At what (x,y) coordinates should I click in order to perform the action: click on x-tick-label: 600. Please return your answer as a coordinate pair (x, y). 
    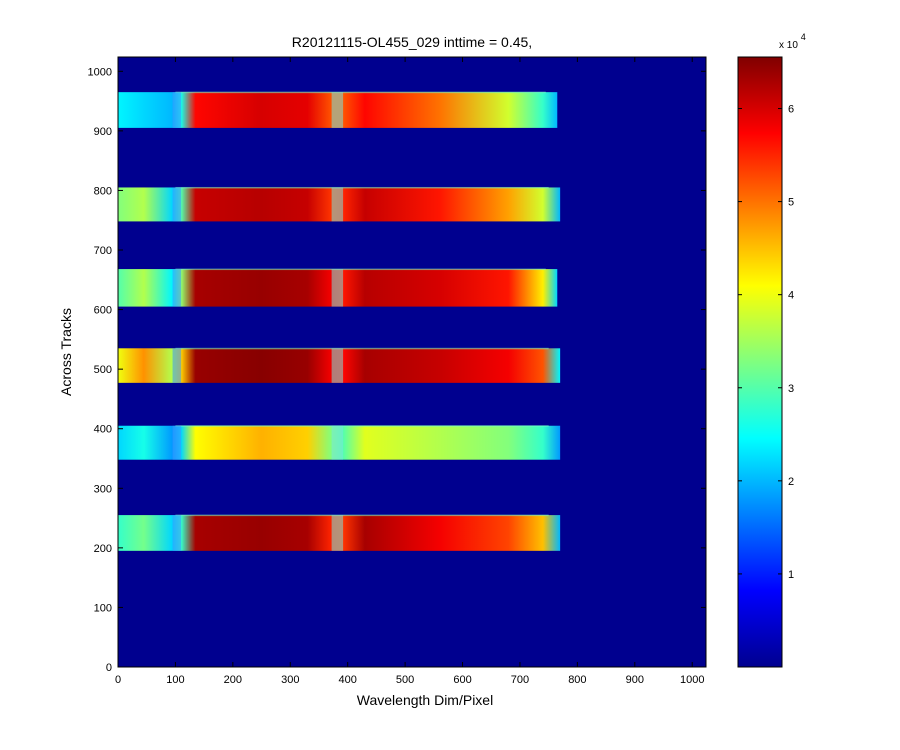
    Looking at the image, I should click on (462, 680).